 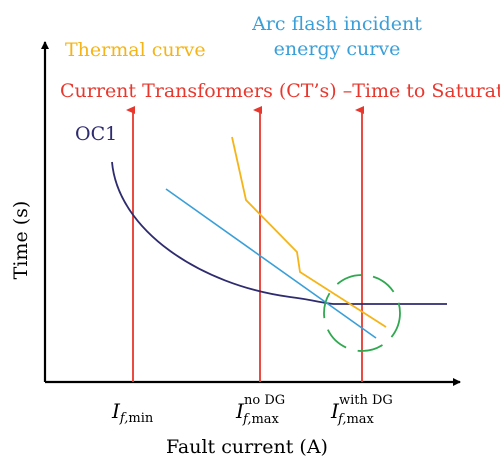 What do you see at coordinates (362, 313) in the screenshot?
I see `intersection-circle` at bounding box center [362, 313].